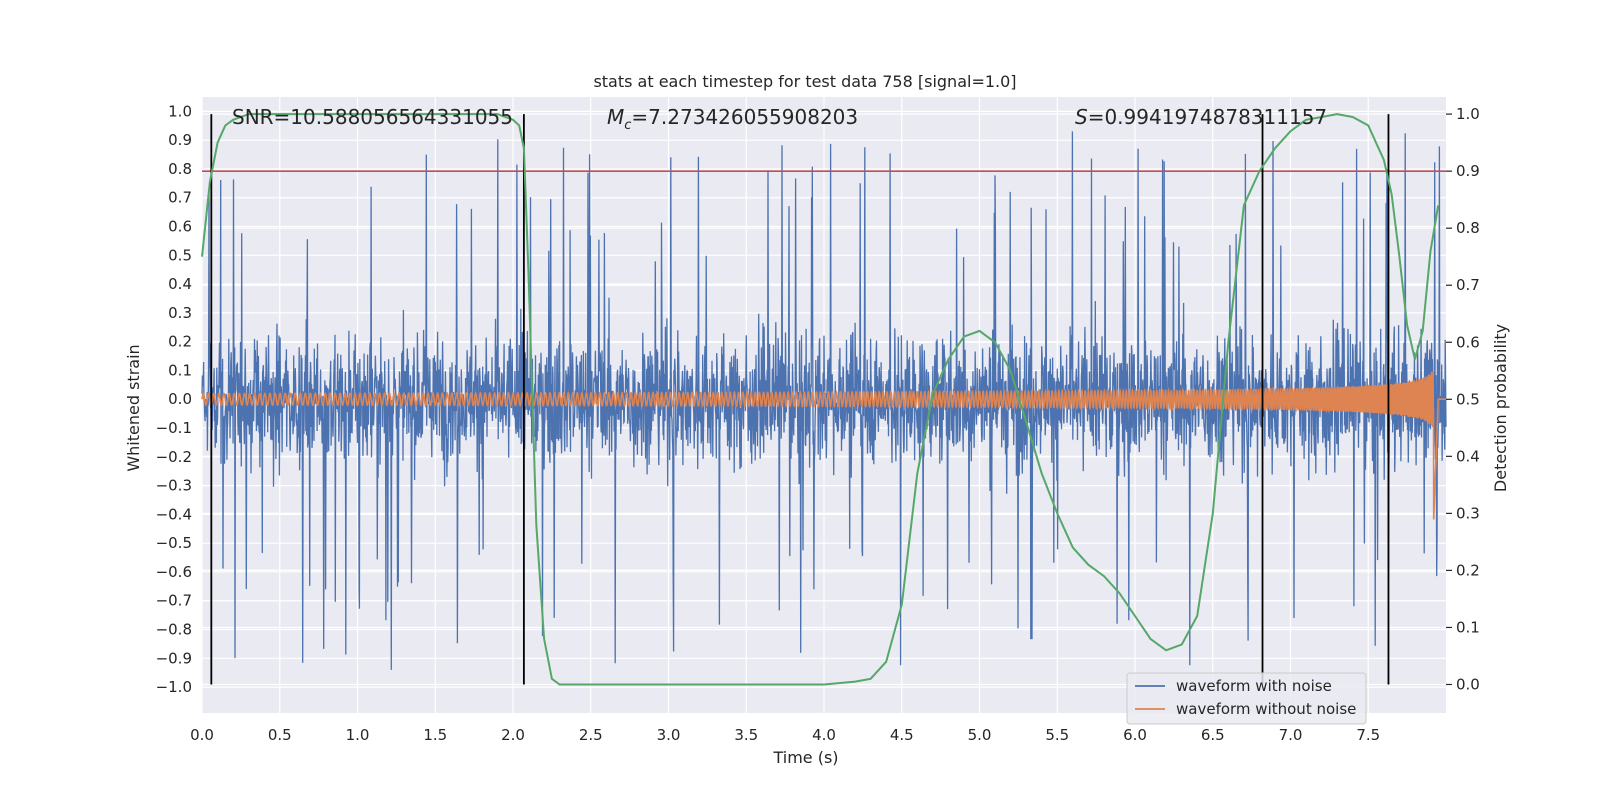  Describe the element at coordinates (1468, 285) in the screenshot. I see `y2-tick-label: 0.7` at that location.